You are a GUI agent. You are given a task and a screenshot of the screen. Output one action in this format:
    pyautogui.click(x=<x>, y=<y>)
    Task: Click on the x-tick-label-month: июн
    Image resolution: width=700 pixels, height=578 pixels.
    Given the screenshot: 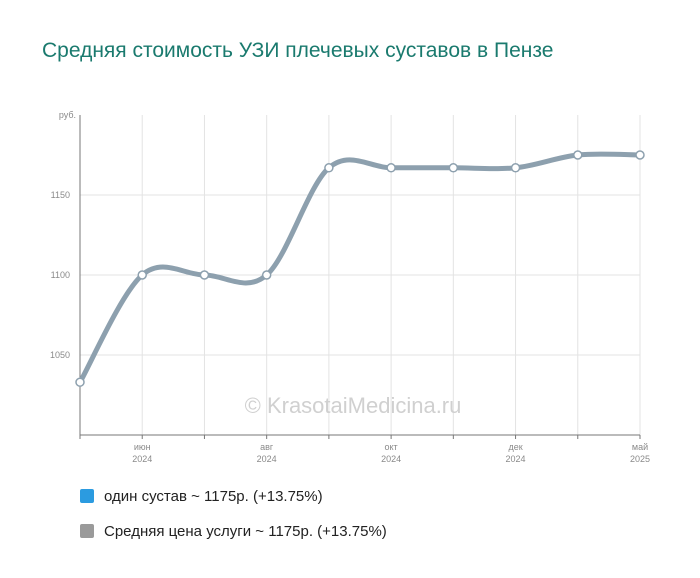 What is the action you would take?
    pyautogui.click(x=142, y=447)
    